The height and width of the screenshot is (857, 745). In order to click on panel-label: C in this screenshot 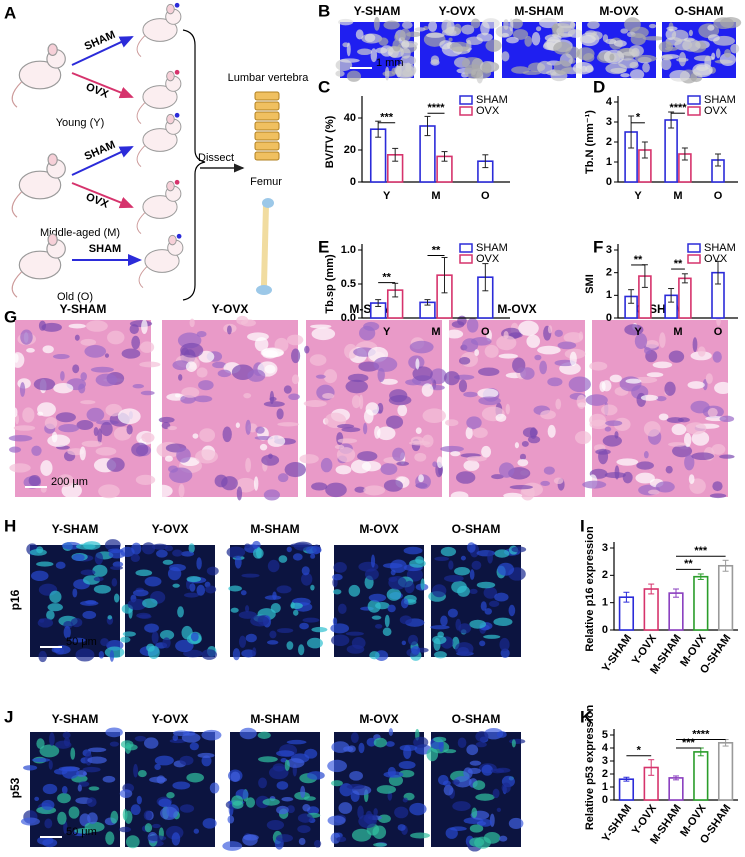, I will do `click(324, 86)`.